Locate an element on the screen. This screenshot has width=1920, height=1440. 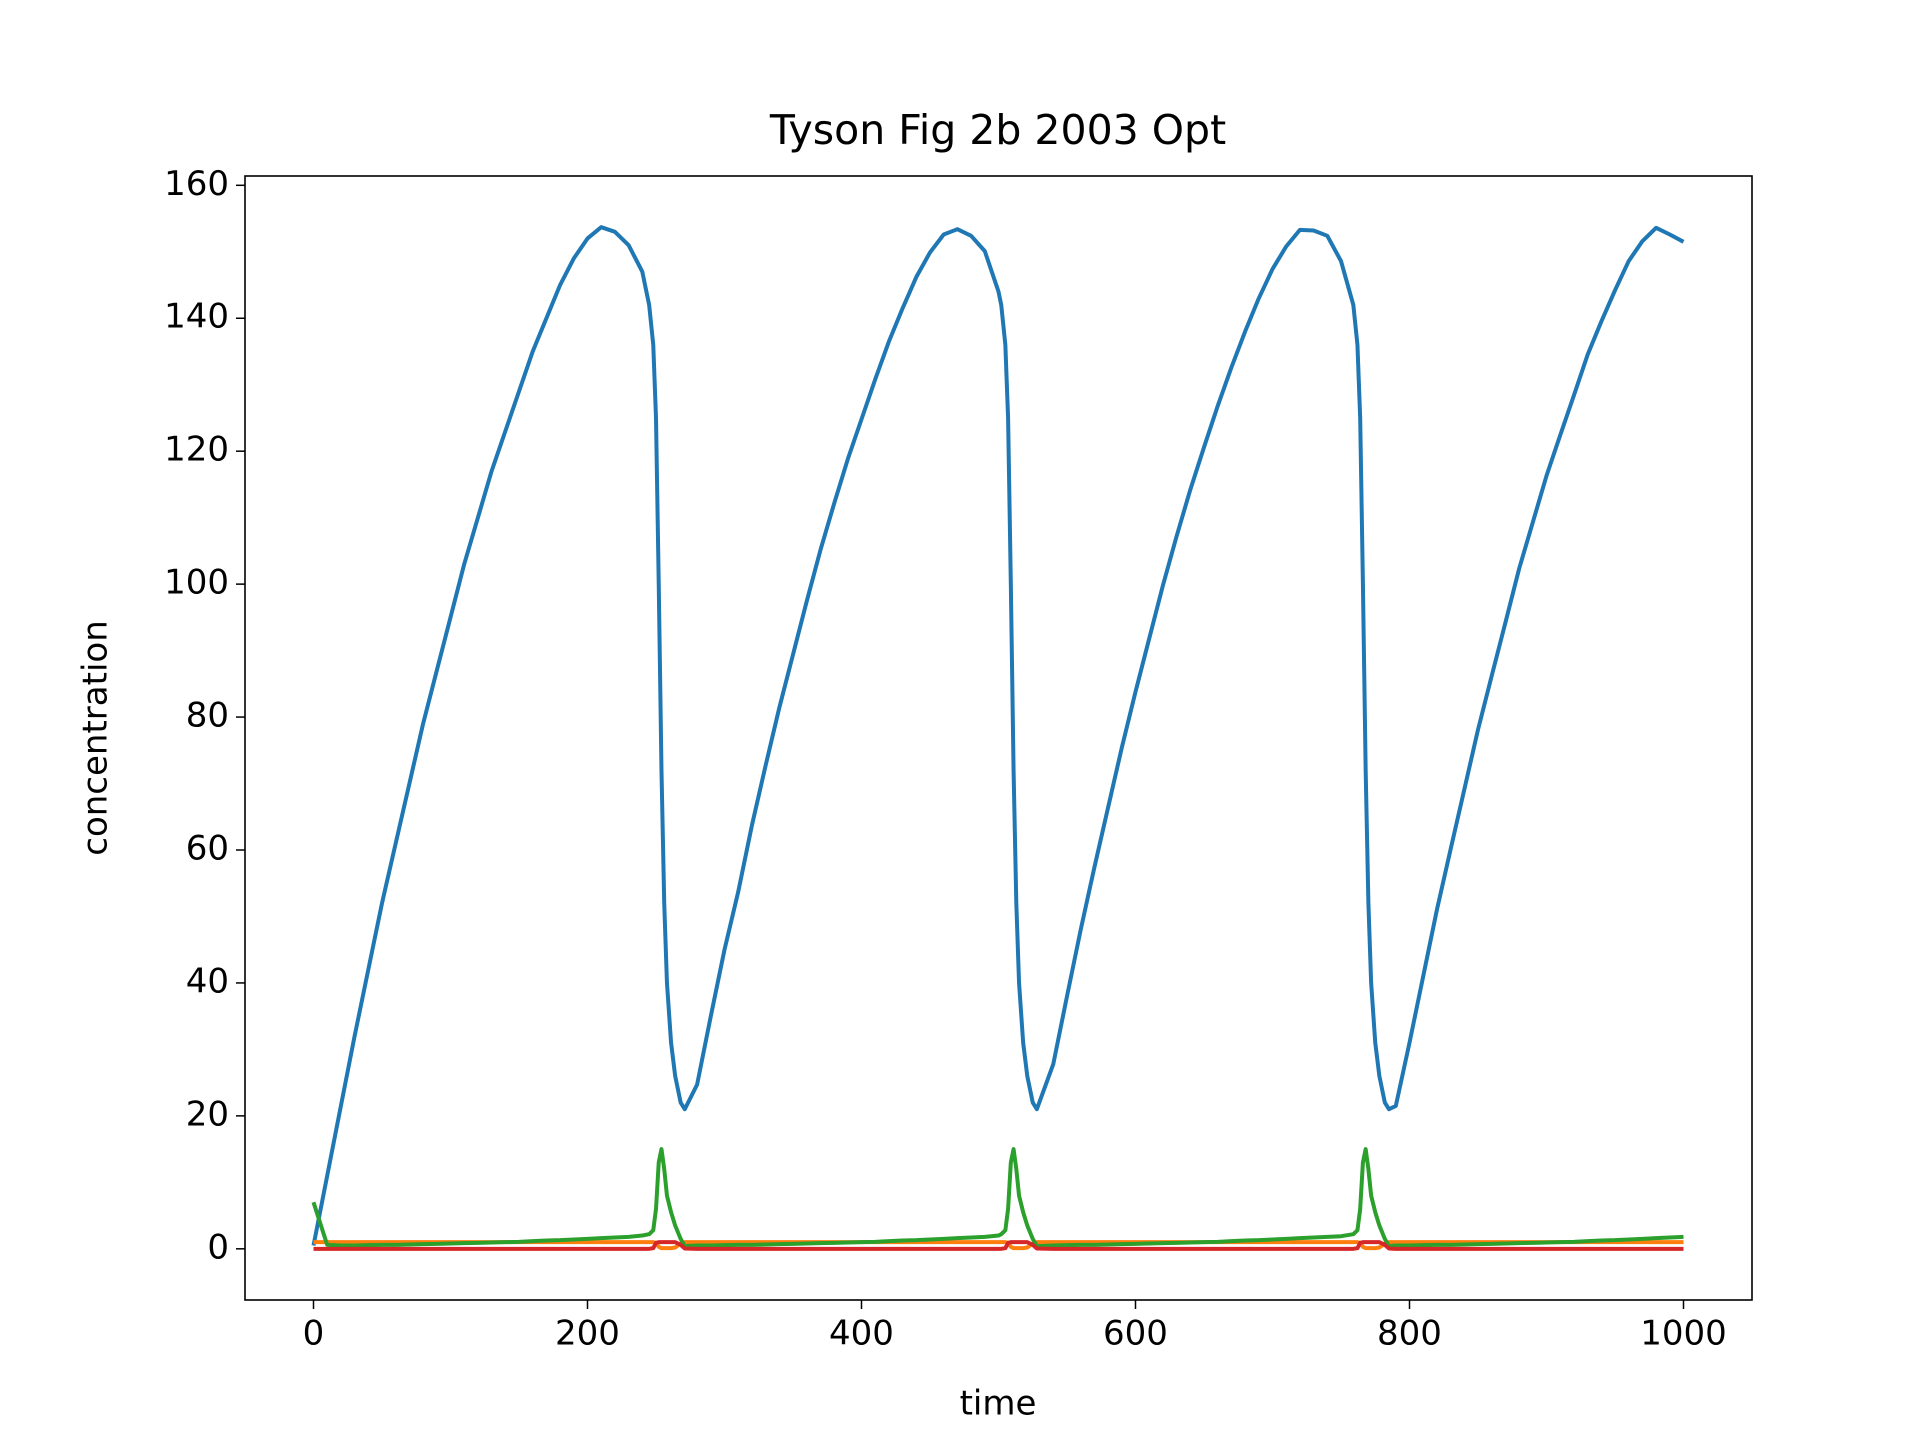
x-tick-label: 200 is located at coordinates (587, 1334).